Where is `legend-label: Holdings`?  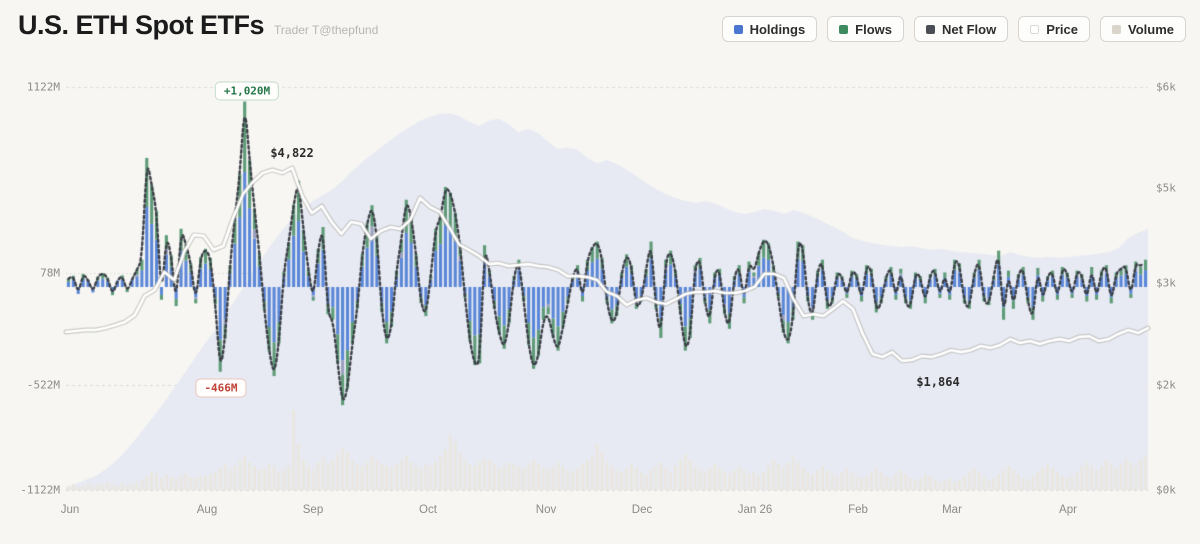 legend-label: Holdings is located at coordinates (777, 29).